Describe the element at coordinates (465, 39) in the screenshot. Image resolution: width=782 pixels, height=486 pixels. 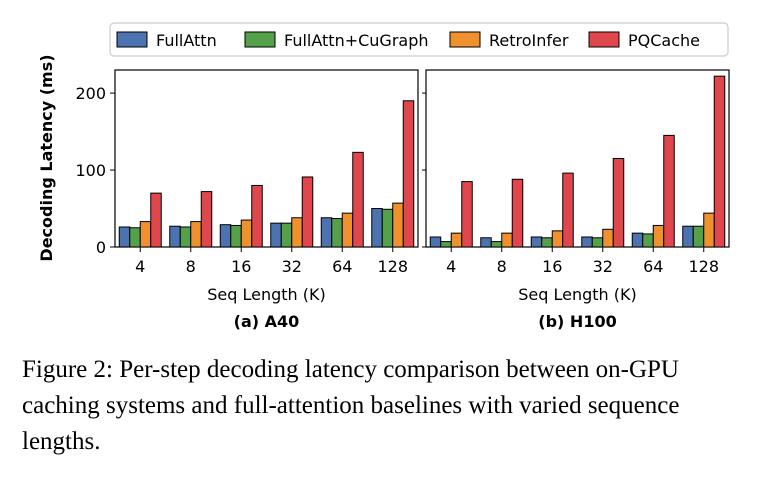
I see `legend-swatch-retroinfer` at that location.